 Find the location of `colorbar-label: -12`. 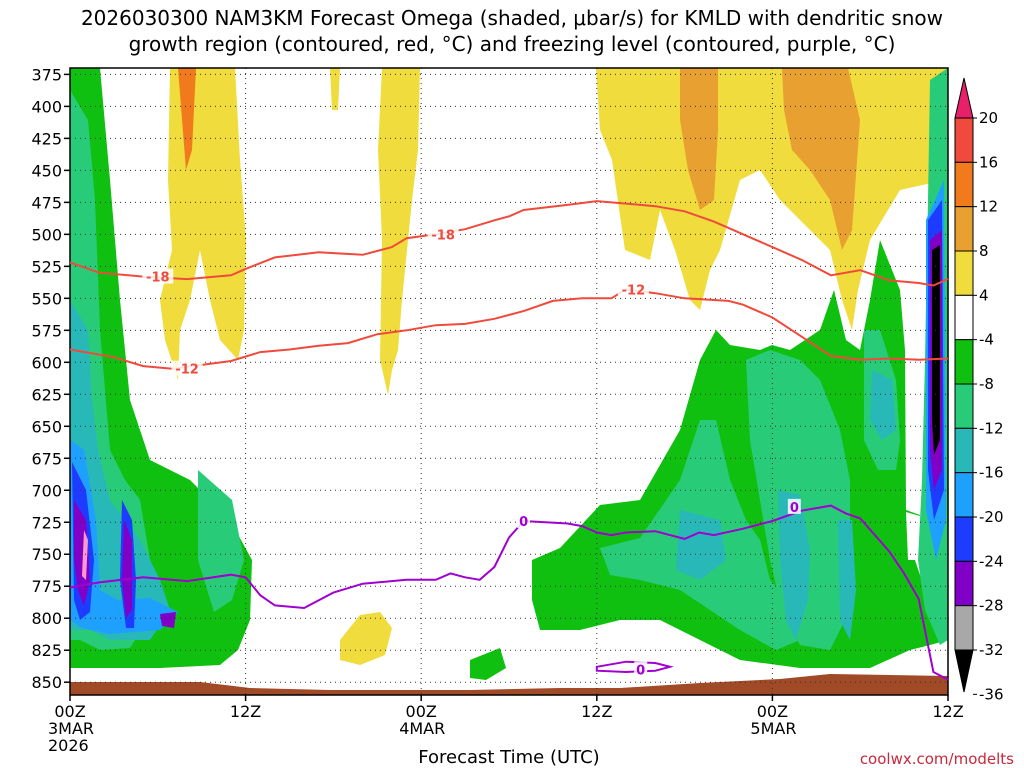

colorbar-label: -12 is located at coordinates (991, 428).